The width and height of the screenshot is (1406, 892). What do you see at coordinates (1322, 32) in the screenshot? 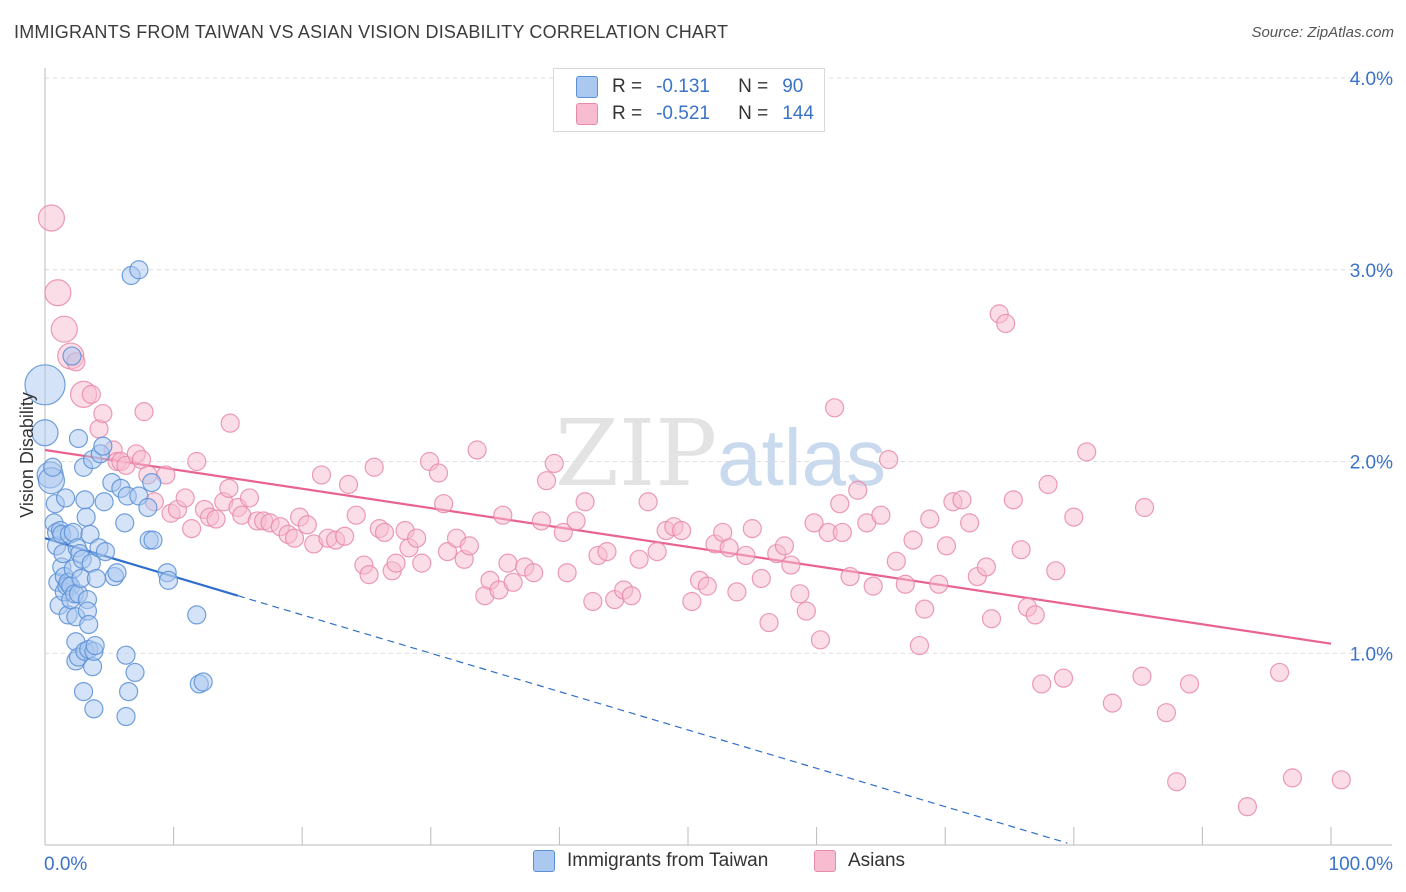
I see `source-credit: Source: ZipAtlas.com` at bounding box center [1322, 32].